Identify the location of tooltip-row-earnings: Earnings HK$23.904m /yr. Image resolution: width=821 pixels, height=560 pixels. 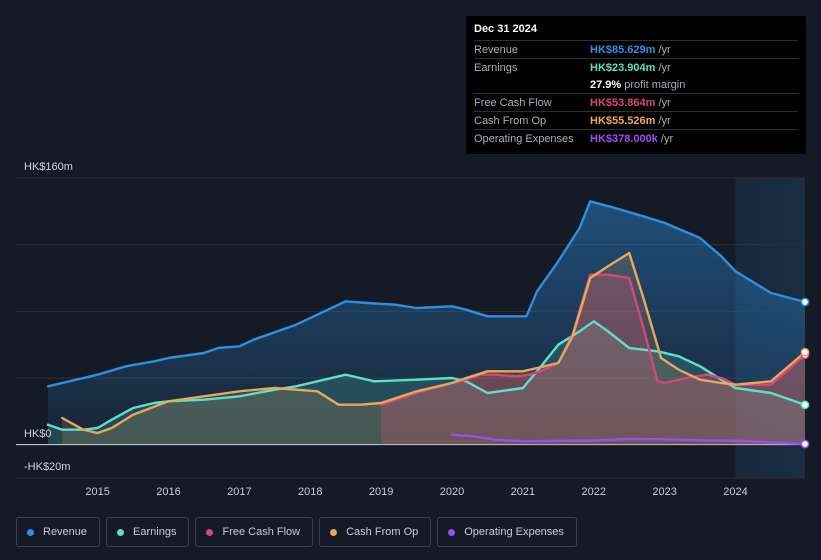
(636, 67).